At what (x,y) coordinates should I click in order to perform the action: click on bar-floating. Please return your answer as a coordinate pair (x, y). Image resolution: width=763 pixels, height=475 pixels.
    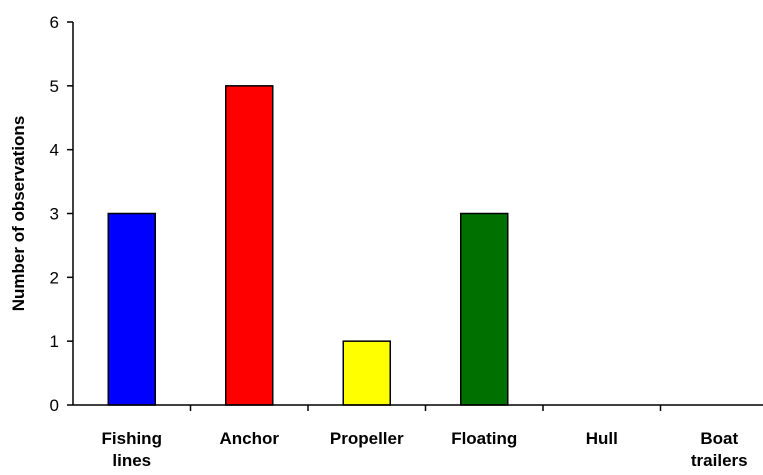
    Looking at the image, I should click on (484, 309).